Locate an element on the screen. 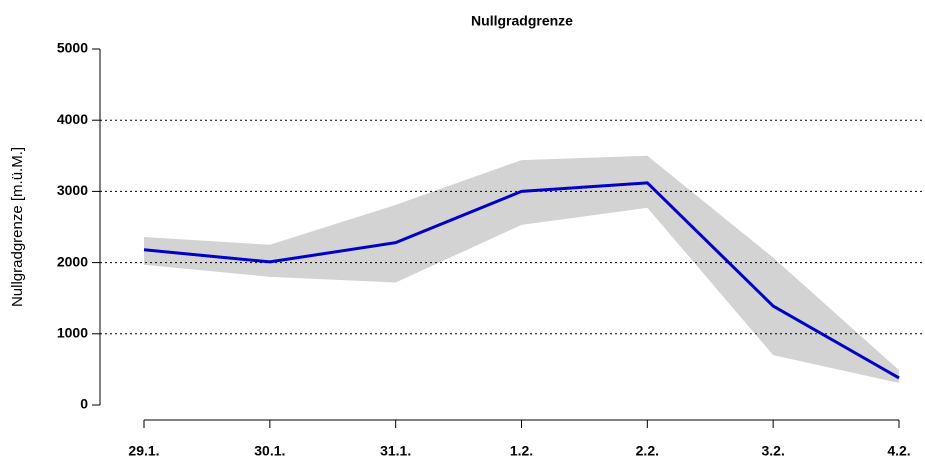  y-axis-label: Nullgradgrenze [m.ü.M.] is located at coordinates (17, 227).